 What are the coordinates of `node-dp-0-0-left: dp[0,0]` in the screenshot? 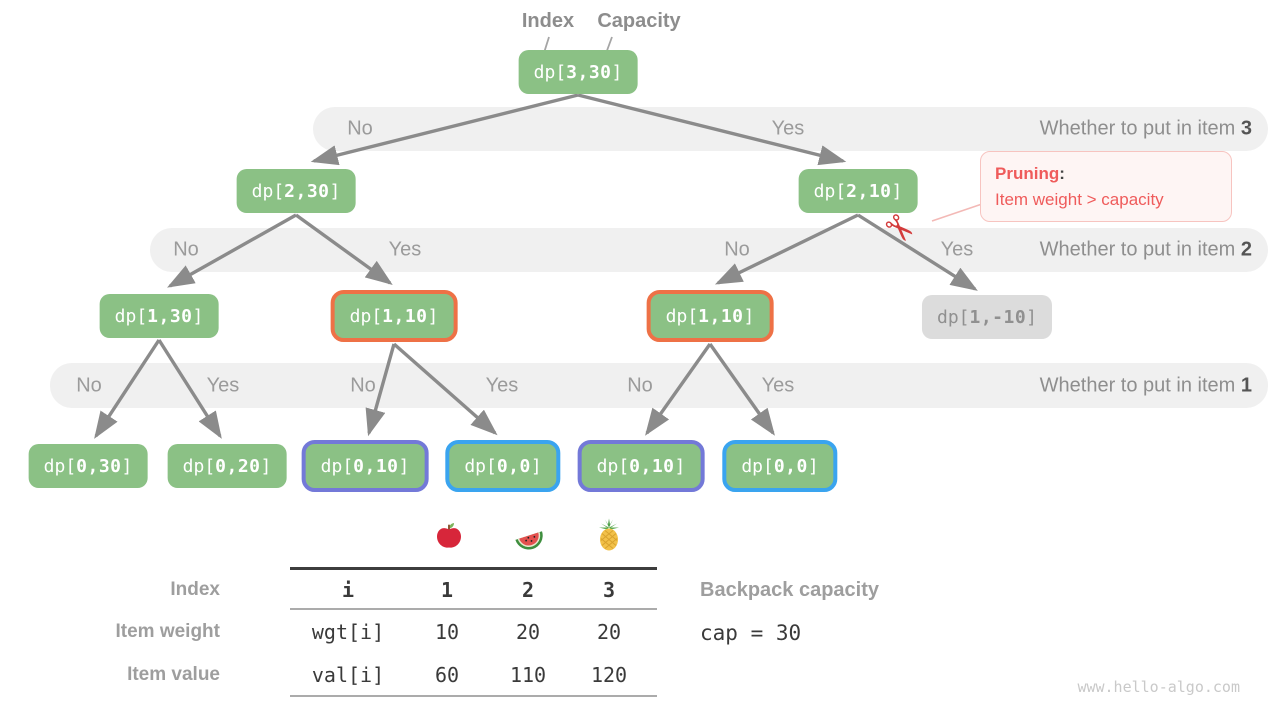 It's located at (503, 466).